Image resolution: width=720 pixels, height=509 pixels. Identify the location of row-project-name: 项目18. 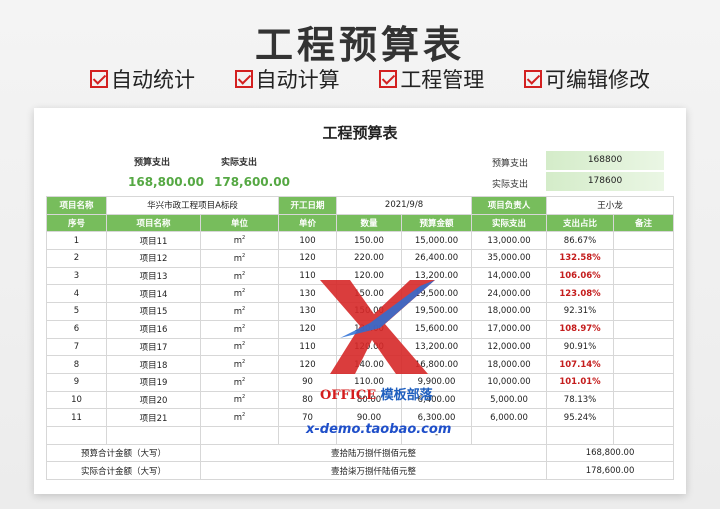
(153, 364).